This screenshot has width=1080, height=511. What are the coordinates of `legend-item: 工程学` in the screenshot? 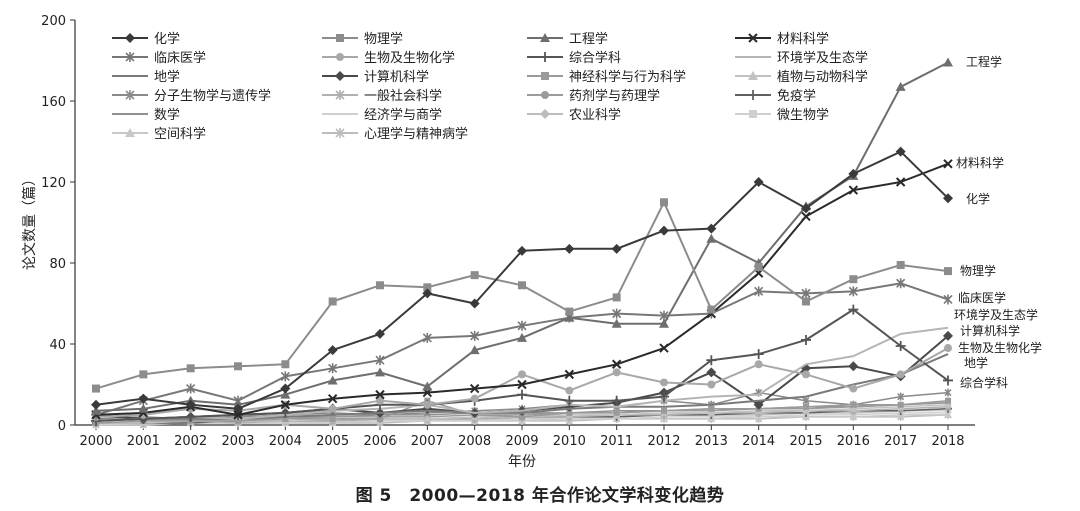 It's located at (567, 39).